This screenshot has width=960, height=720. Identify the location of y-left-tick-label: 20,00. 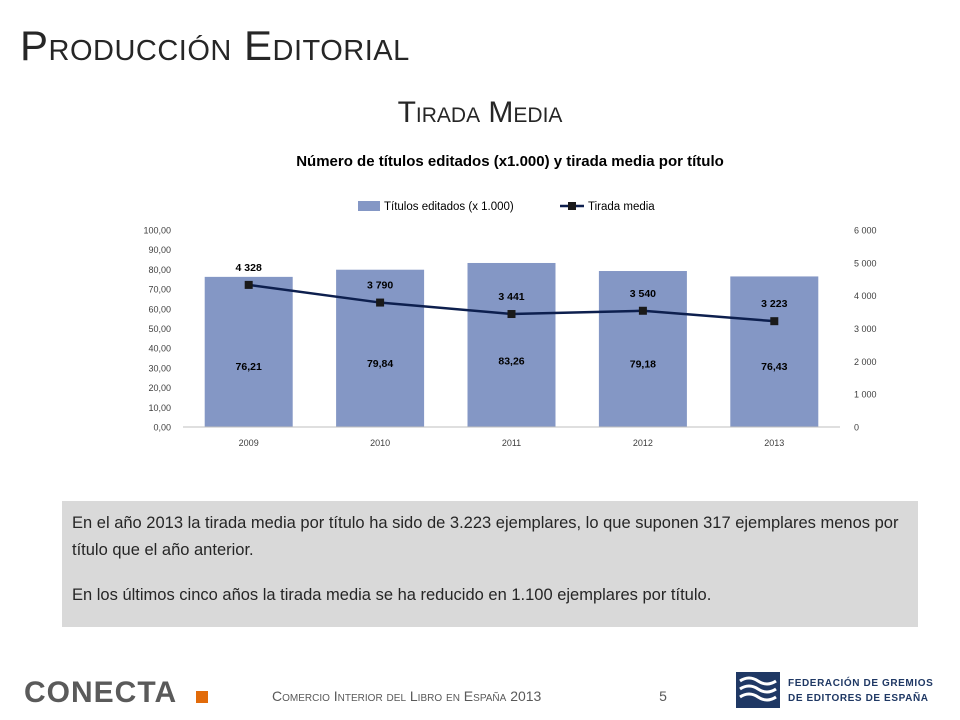
(159, 388).